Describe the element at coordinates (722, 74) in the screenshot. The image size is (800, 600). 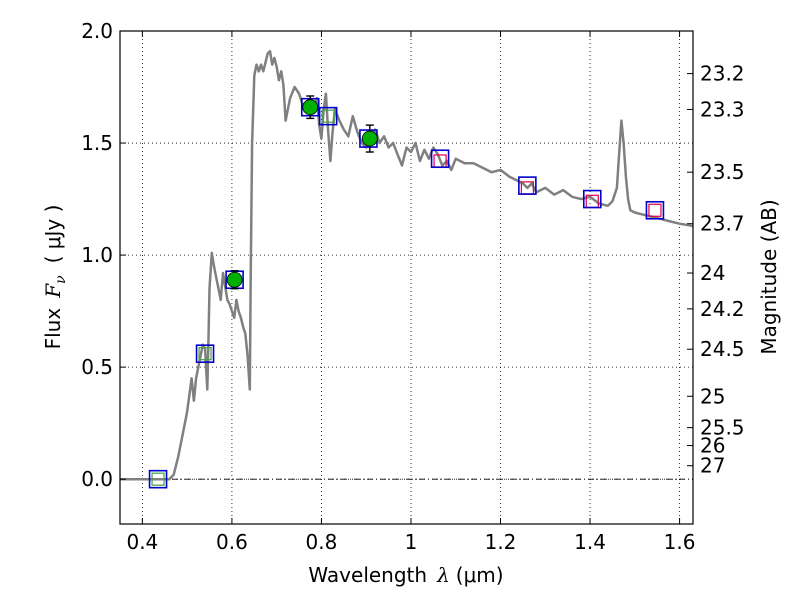
I see `mag-tick-label: 23.2` at that location.